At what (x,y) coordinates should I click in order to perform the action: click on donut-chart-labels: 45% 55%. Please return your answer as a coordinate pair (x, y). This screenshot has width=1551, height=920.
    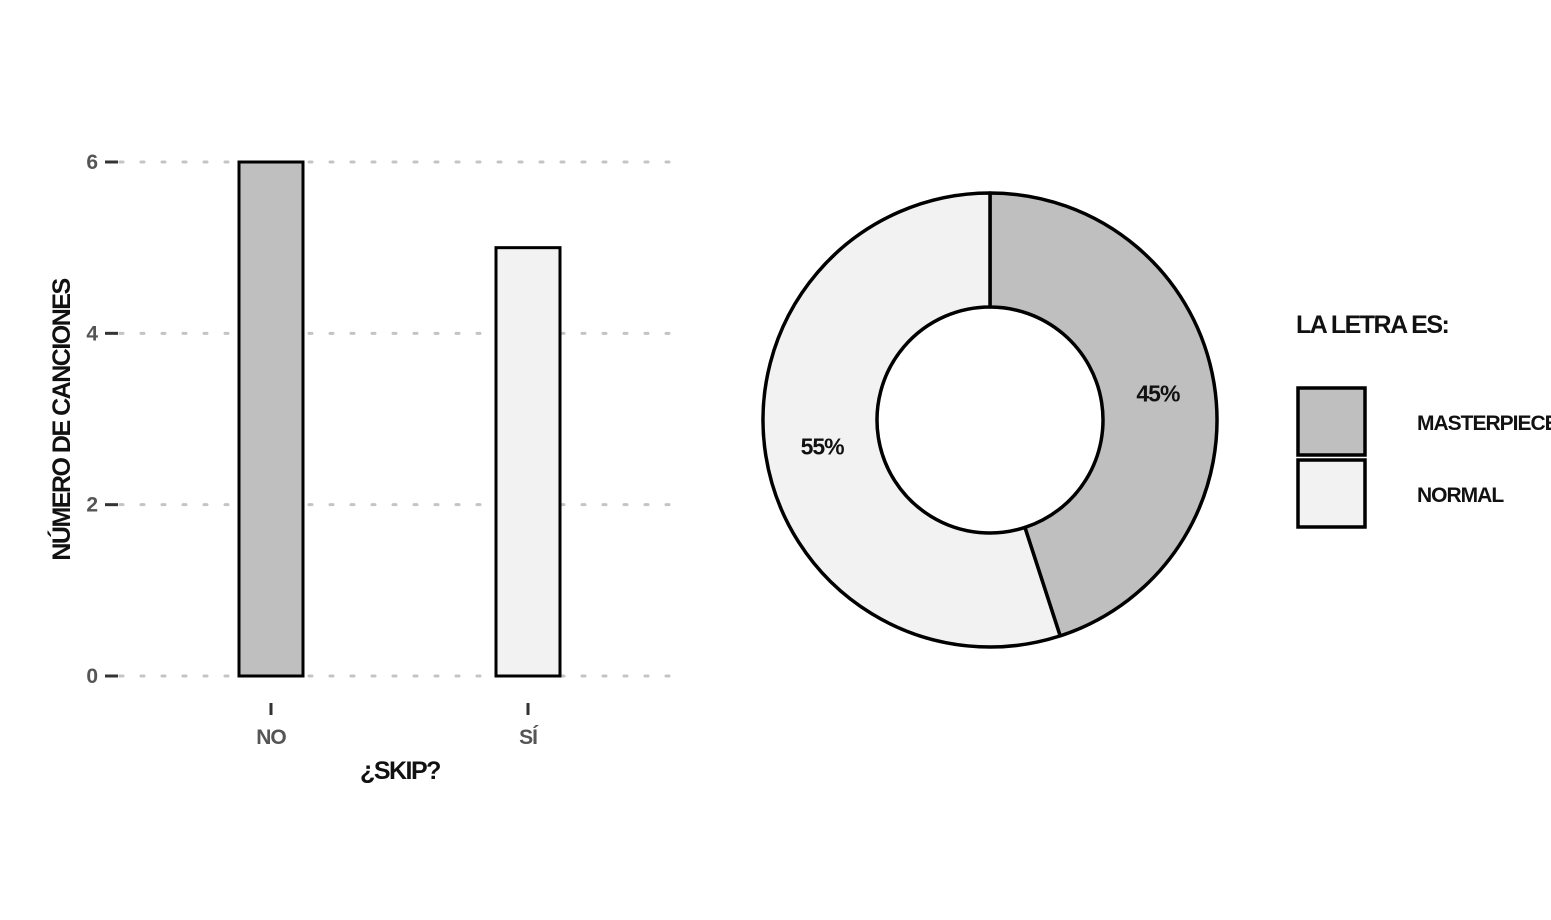
    Looking at the image, I should click on (991, 420).